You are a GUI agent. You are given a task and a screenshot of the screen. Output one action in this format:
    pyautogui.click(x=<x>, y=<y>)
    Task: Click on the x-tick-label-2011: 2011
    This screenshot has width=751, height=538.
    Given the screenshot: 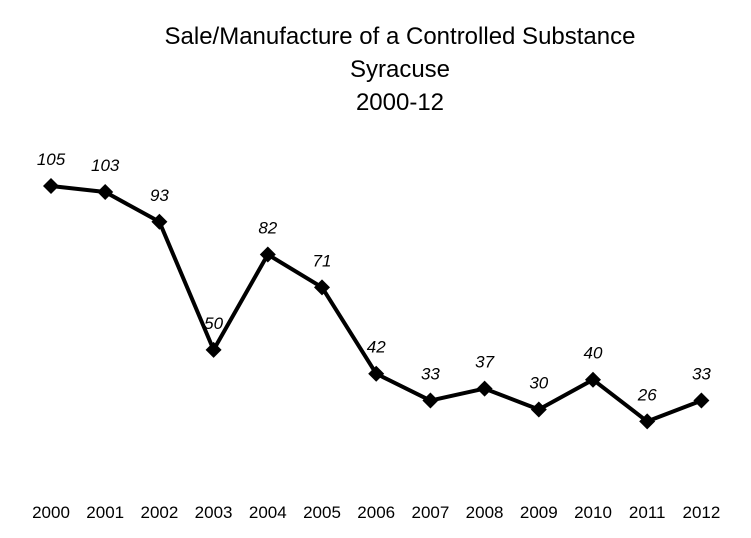 What is the action you would take?
    pyautogui.click(x=647, y=512)
    